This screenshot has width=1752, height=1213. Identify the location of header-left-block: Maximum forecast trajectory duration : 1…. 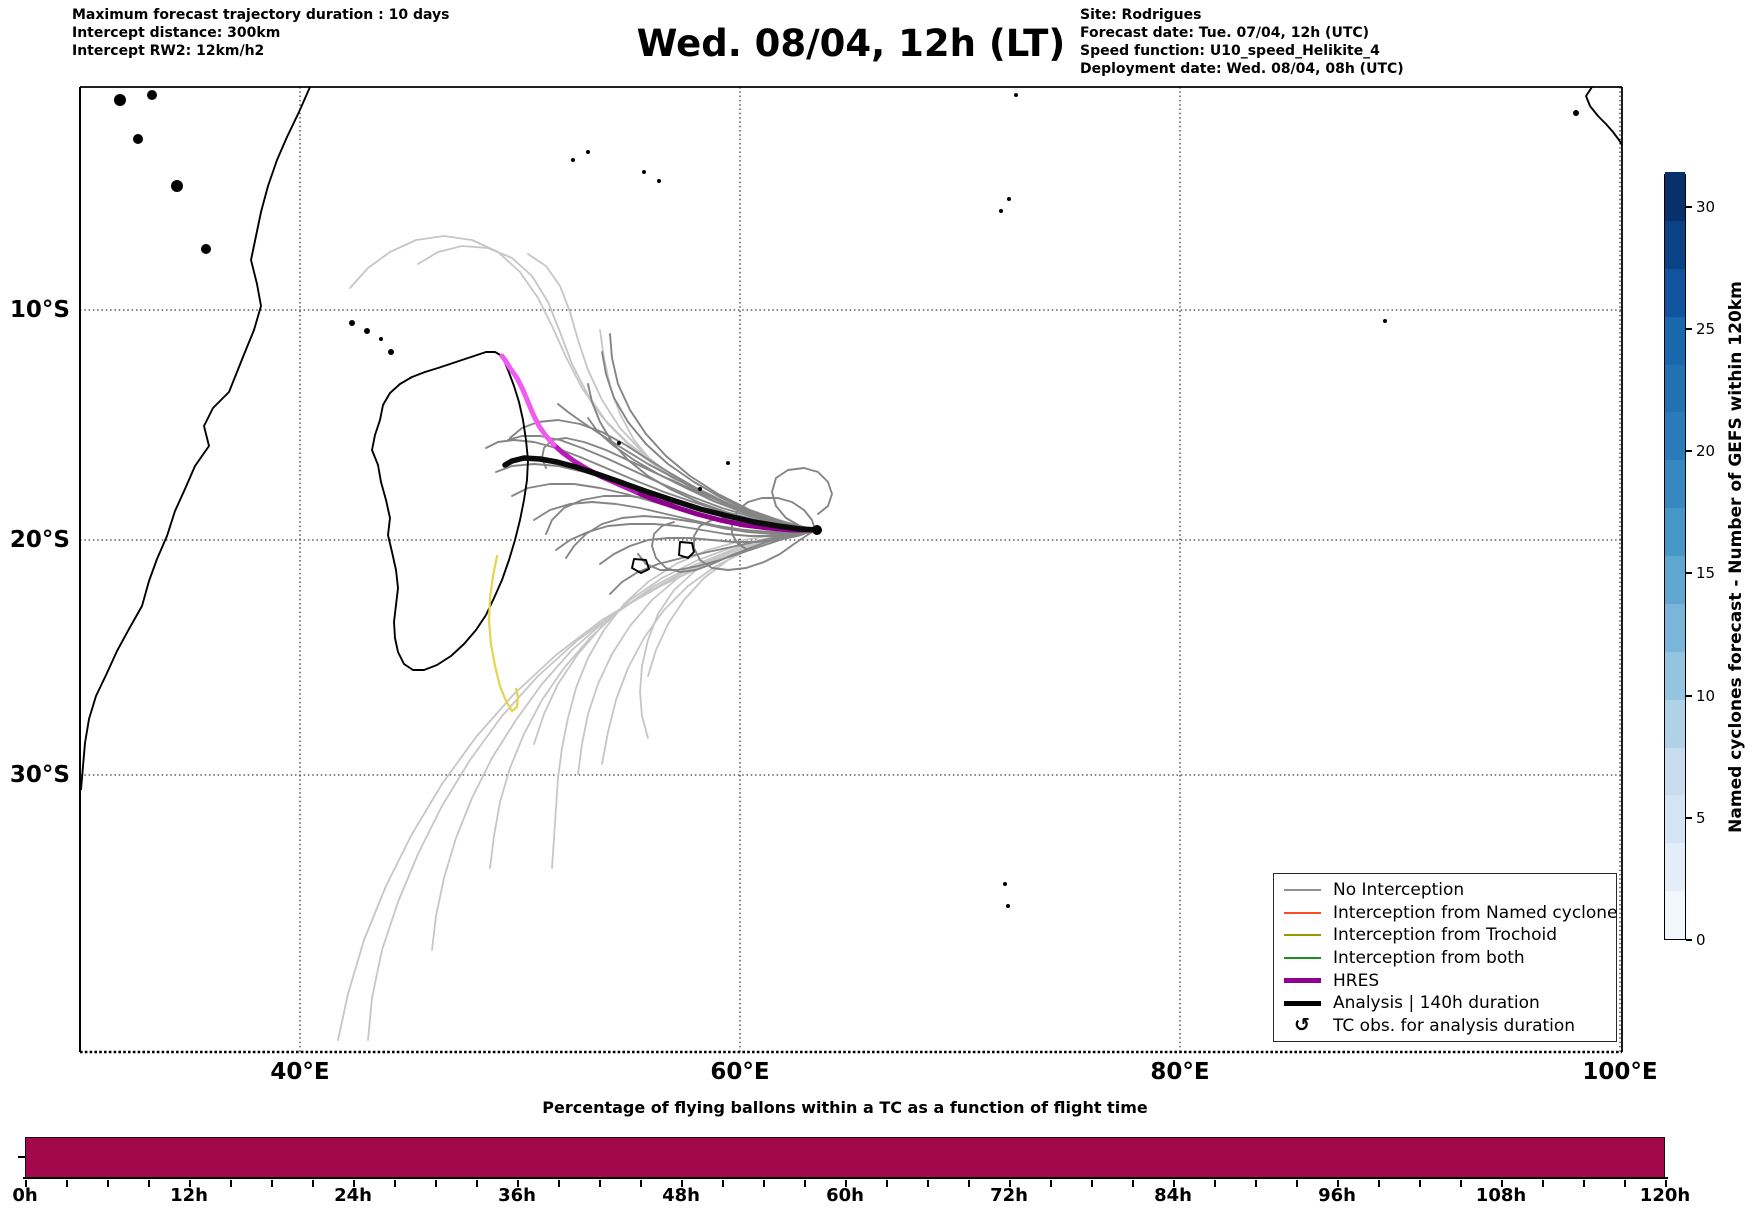
(260, 33).